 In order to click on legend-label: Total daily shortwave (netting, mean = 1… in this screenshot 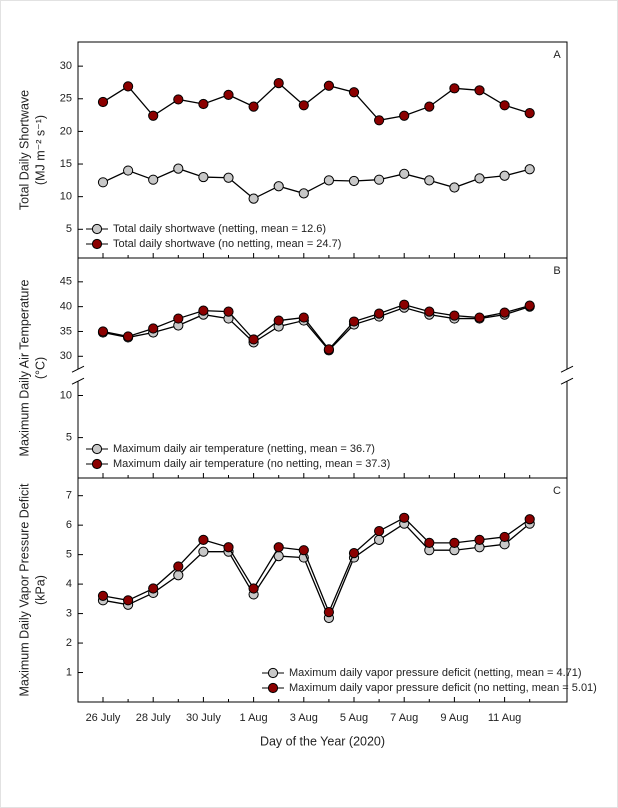, I will do `click(219, 229)`.